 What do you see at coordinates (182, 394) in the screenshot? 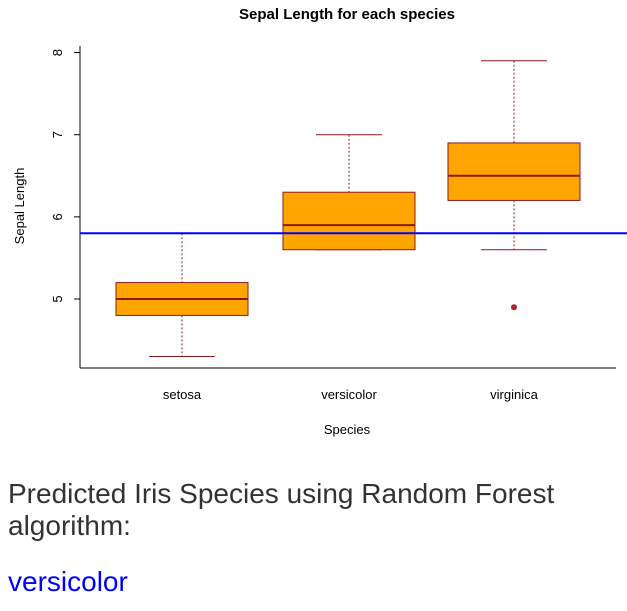
I see `x-tick-label: setosa` at bounding box center [182, 394].